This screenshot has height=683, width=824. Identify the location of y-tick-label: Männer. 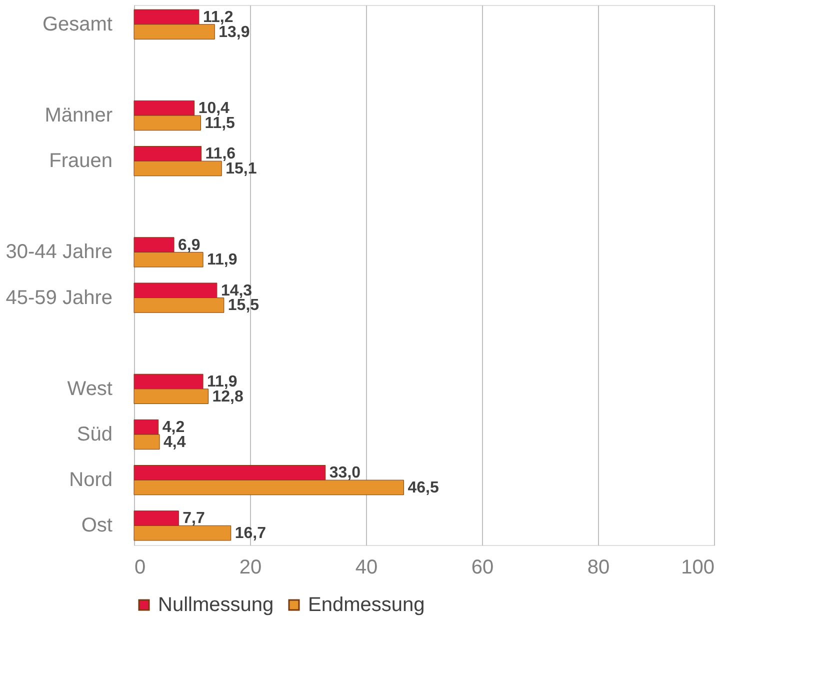
(78, 115).